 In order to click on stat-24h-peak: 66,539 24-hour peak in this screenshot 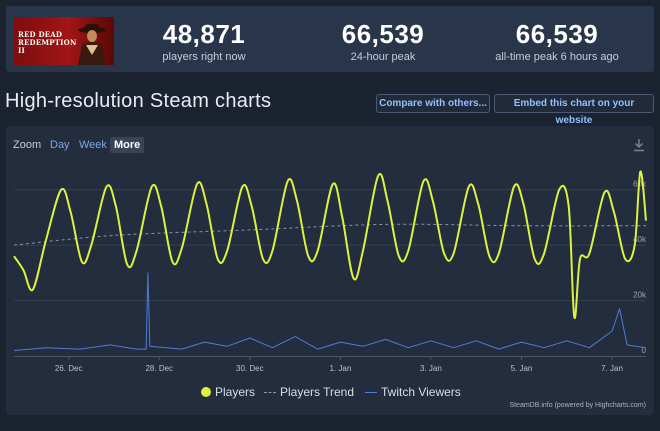, I will do `click(383, 41)`.